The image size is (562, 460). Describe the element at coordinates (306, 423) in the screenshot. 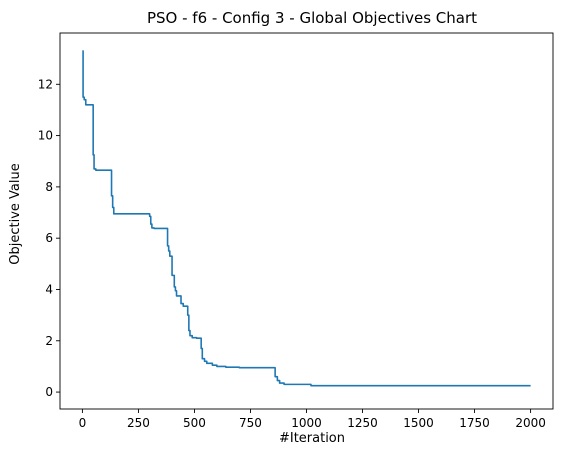

I see `x-tick-label: 1000` at that location.